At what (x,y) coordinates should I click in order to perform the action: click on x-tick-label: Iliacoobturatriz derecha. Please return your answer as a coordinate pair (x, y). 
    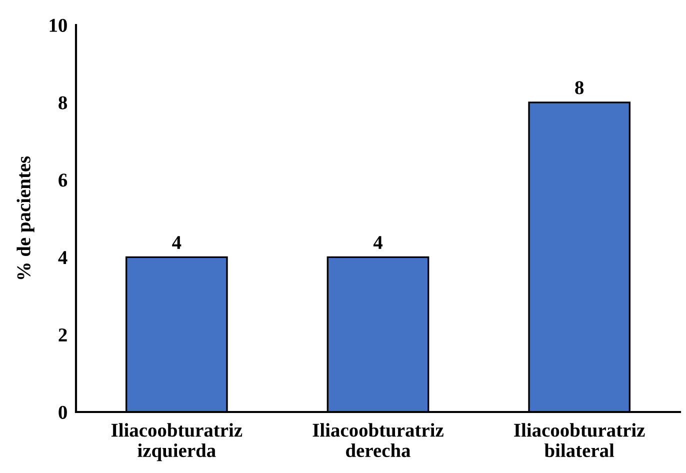
    Looking at the image, I should click on (378, 440).